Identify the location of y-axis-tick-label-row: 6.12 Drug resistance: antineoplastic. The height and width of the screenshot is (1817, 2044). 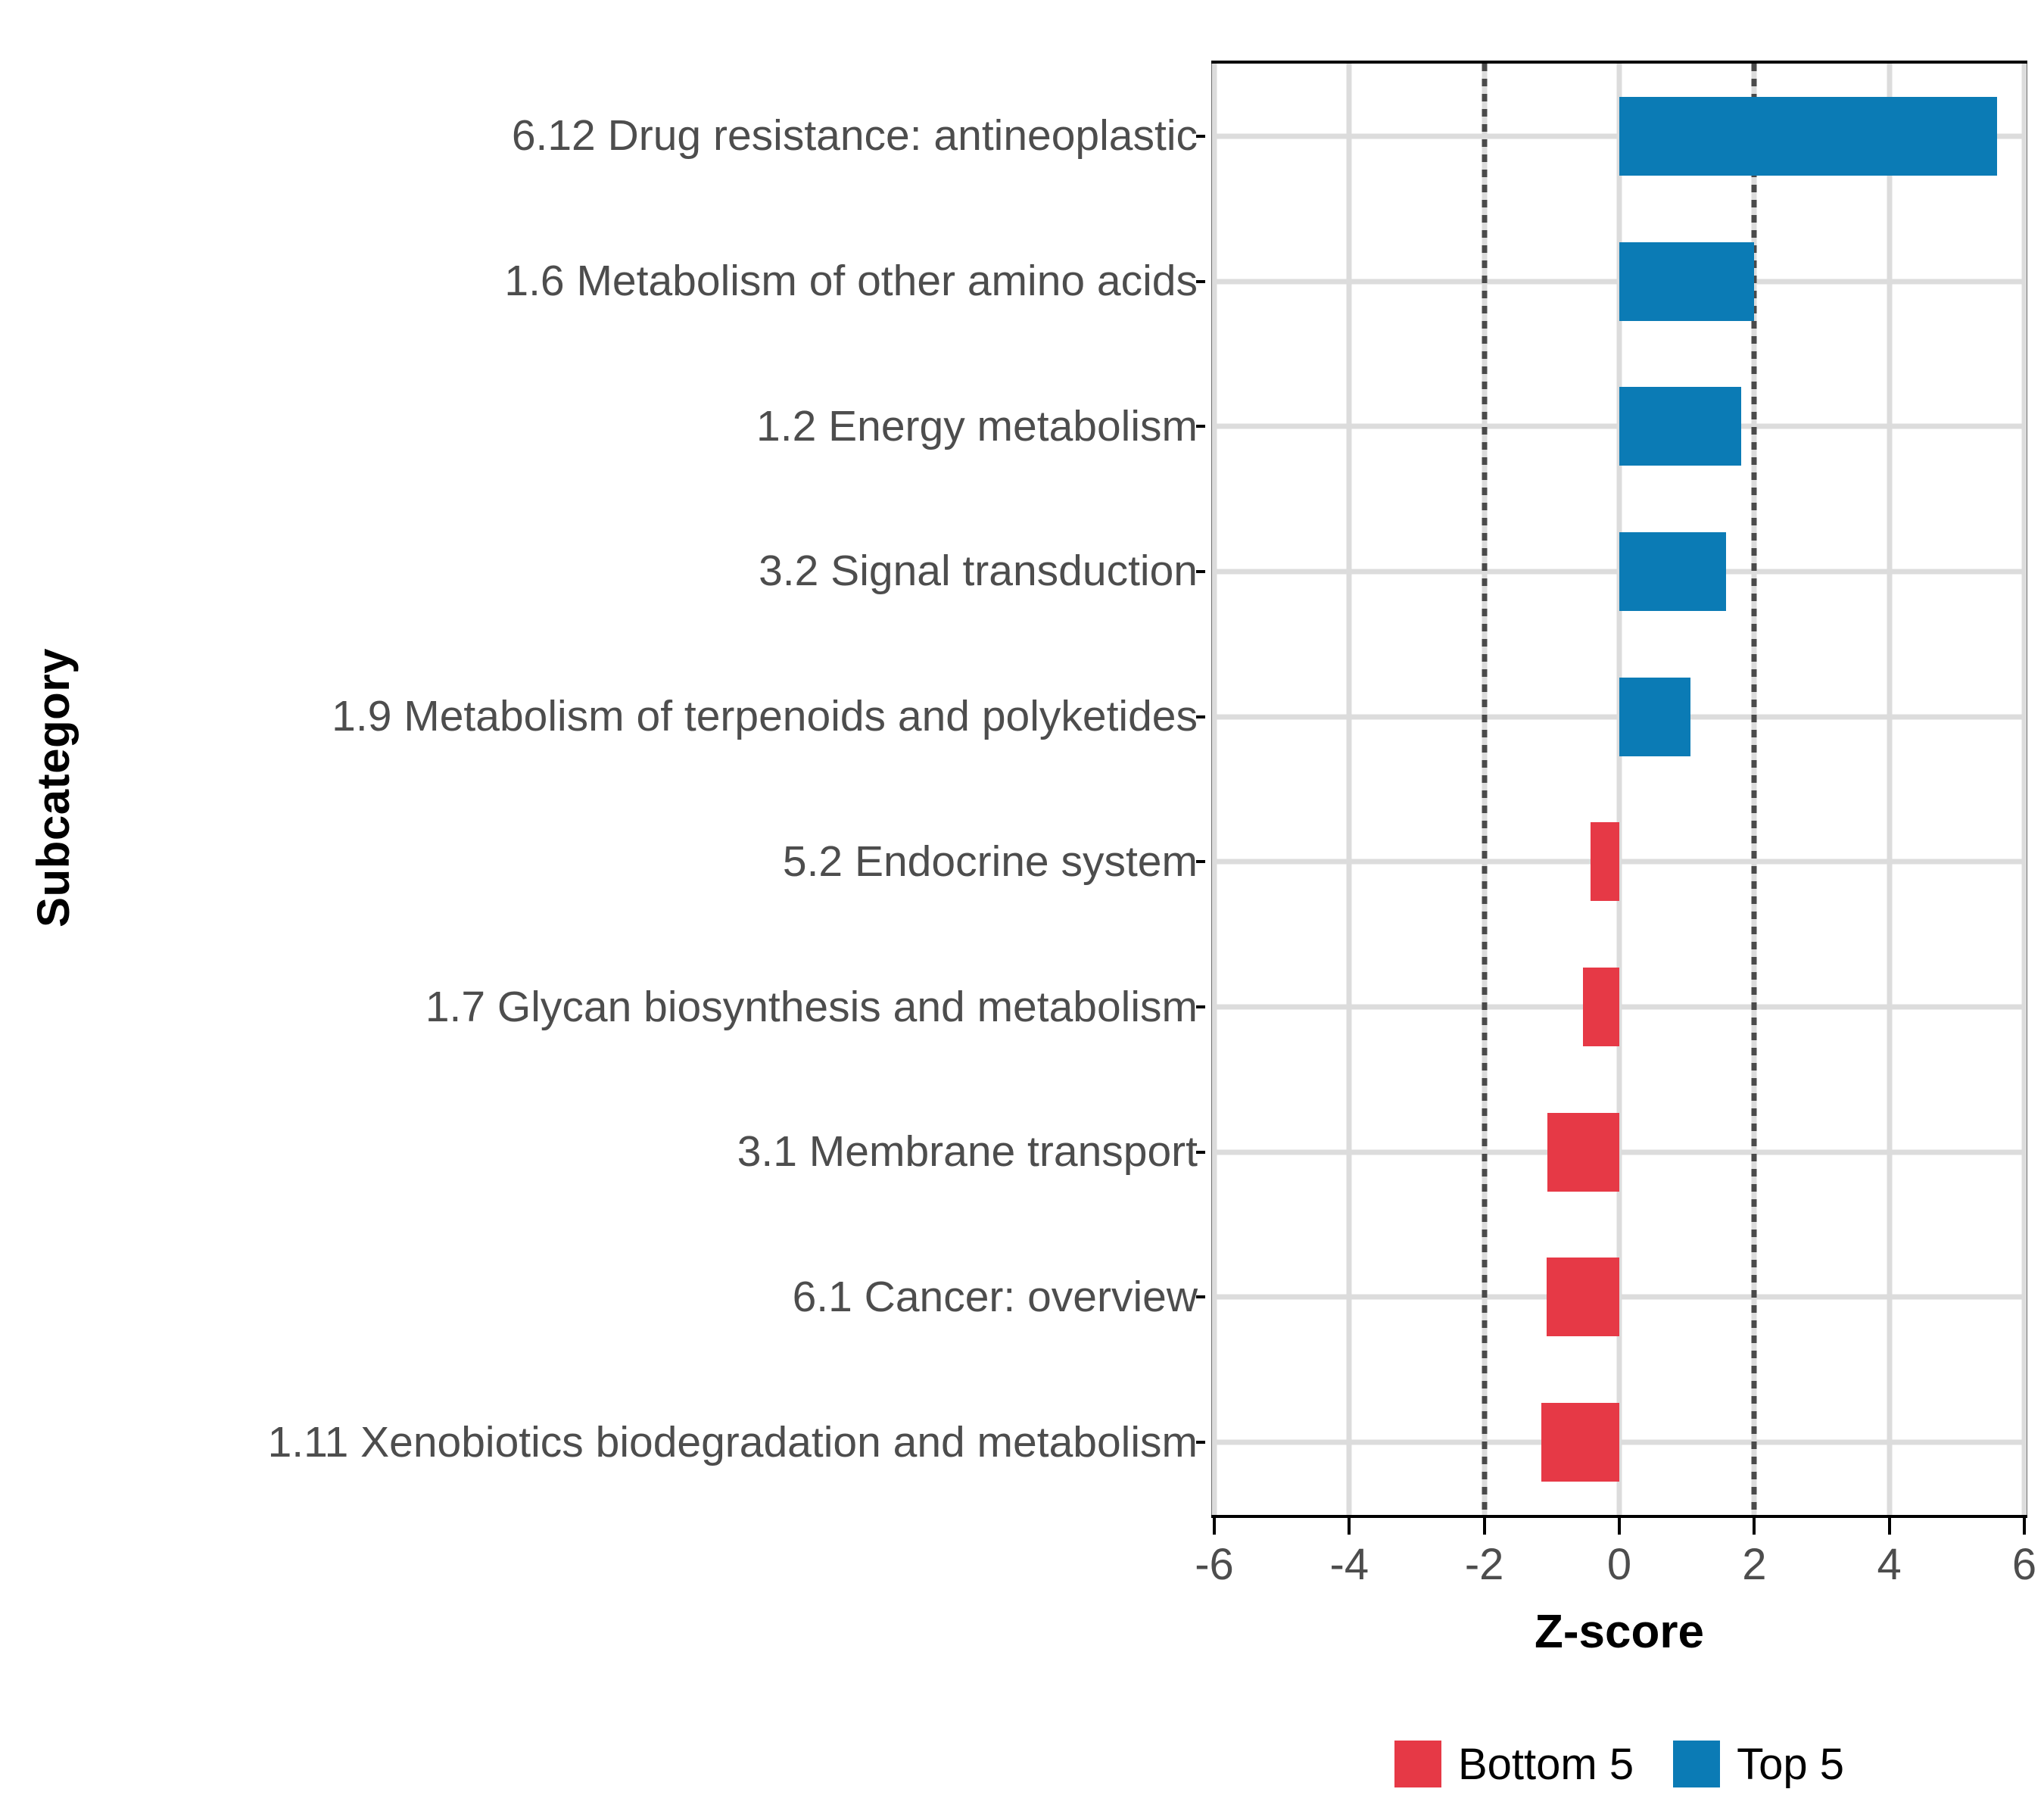
(651, 136).